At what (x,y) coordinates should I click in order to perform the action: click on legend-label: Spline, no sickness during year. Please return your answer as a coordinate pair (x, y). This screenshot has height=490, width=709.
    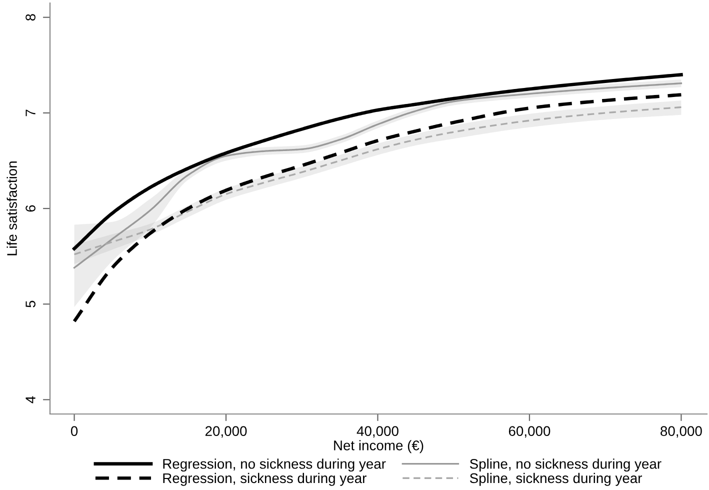
    Looking at the image, I should click on (566, 465).